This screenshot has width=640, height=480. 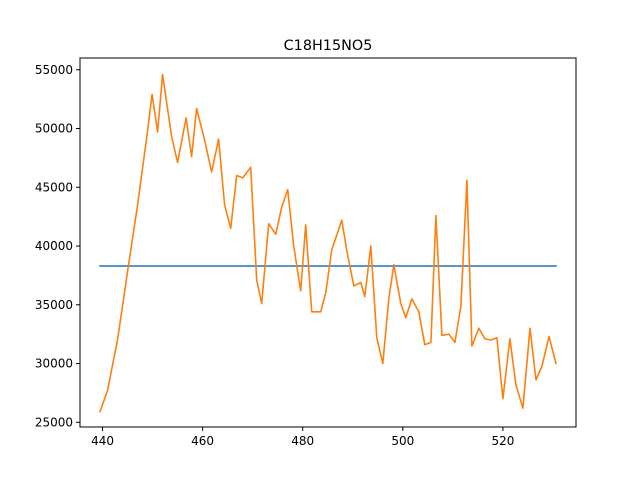 I want to click on x-axis: 440 460 480 500 520, so click(x=302, y=437).